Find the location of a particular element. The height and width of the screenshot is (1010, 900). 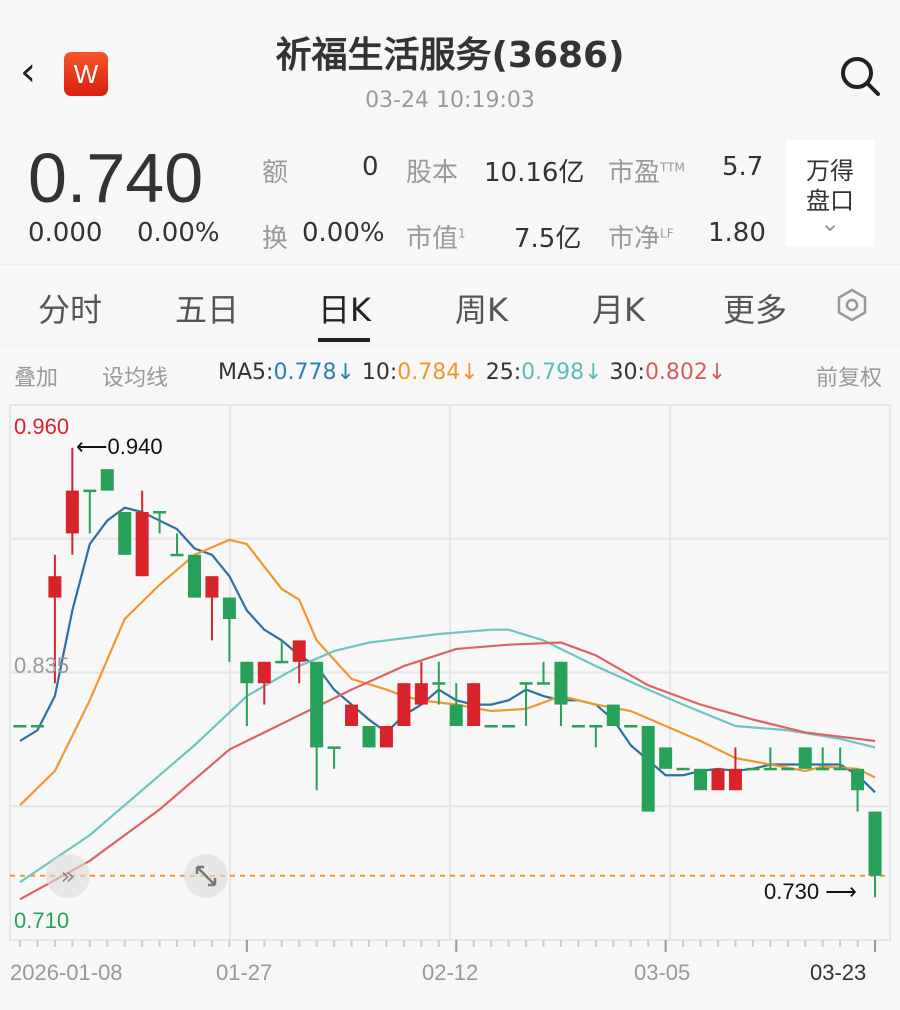

high-annotation: ⟵0.940 is located at coordinates (119, 447).